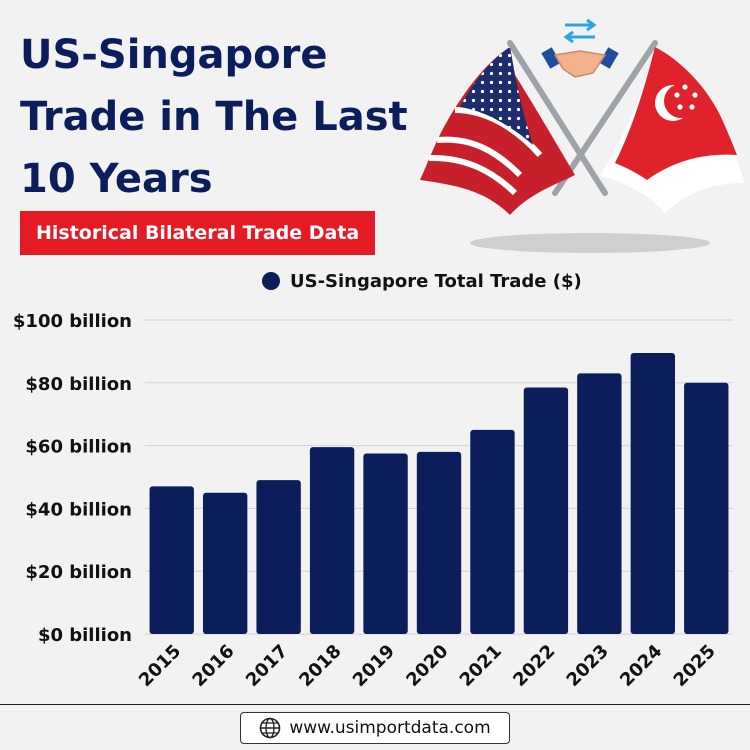  What do you see at coordinates (214, 117) in the screenshot?
I see `title-line-2: Trade in The Last` at bounding box center [214, 117].